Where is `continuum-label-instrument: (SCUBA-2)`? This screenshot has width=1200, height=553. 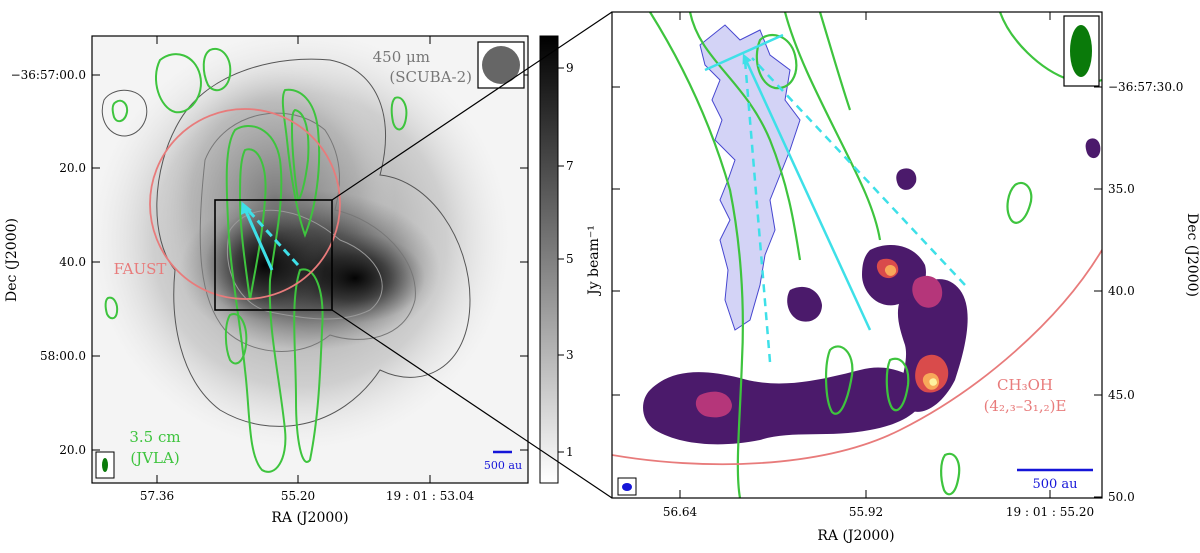 continuum-label-instrument: (SCUBA-2) is located at coordinates (430, 77).